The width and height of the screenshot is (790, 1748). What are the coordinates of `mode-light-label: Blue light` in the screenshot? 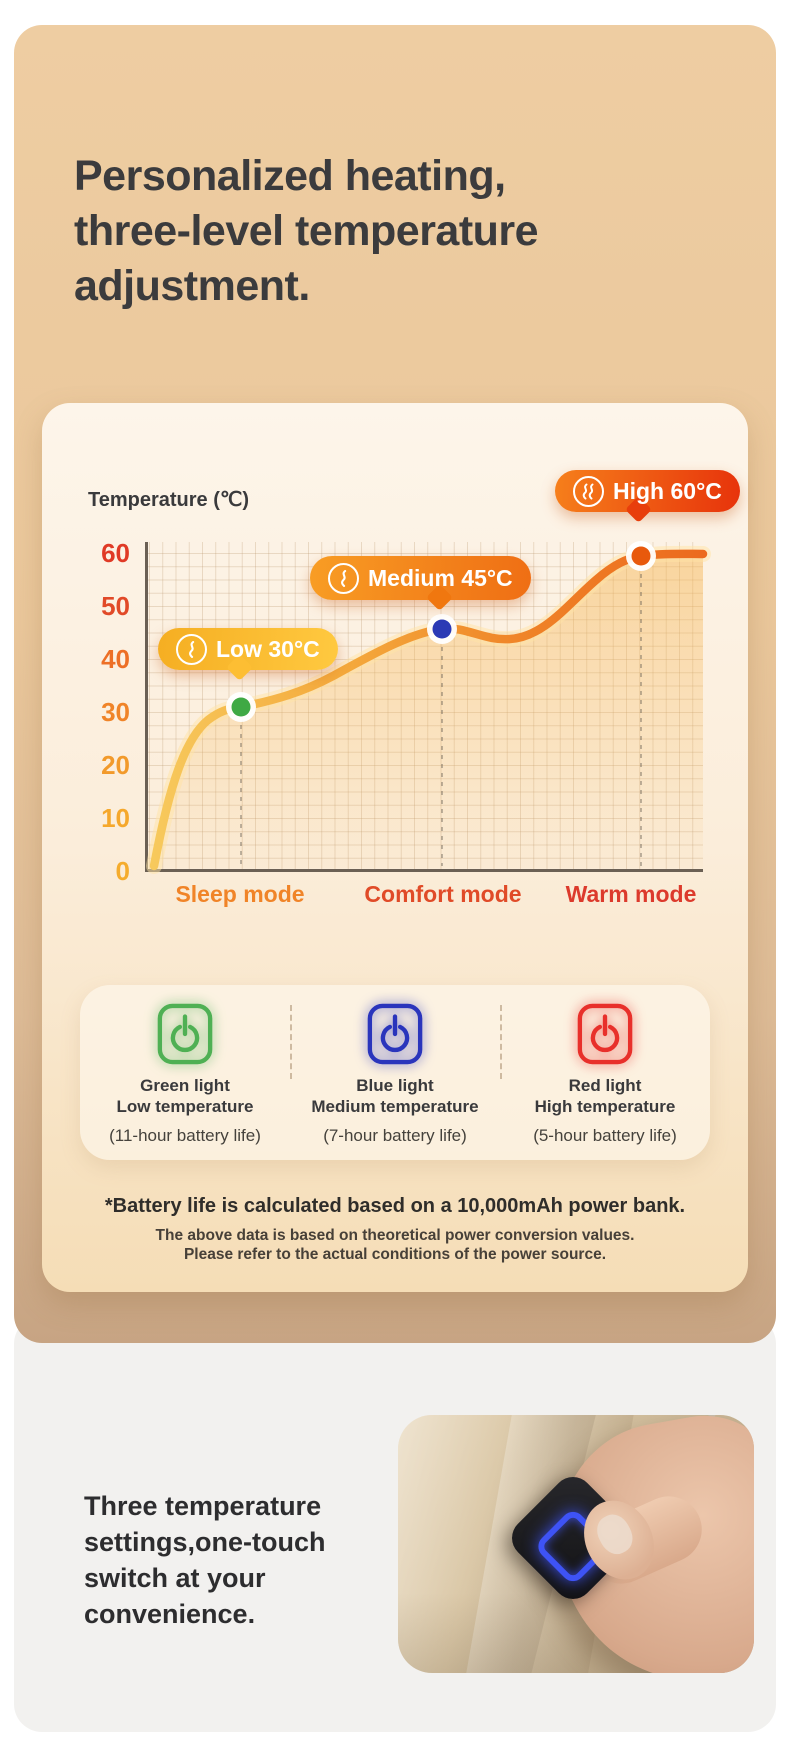 It's located at (395, 1085).